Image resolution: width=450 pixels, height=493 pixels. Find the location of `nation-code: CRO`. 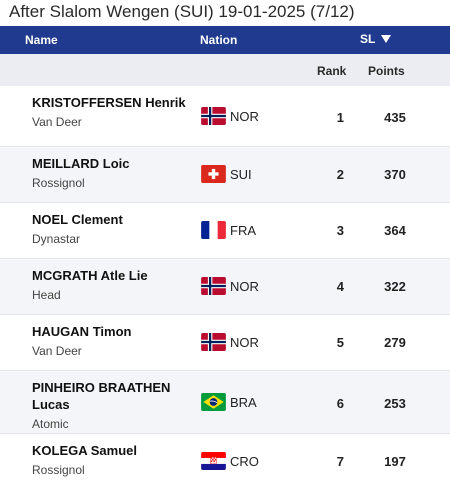

nation-code: CRO is located at coordinates (244, 461).